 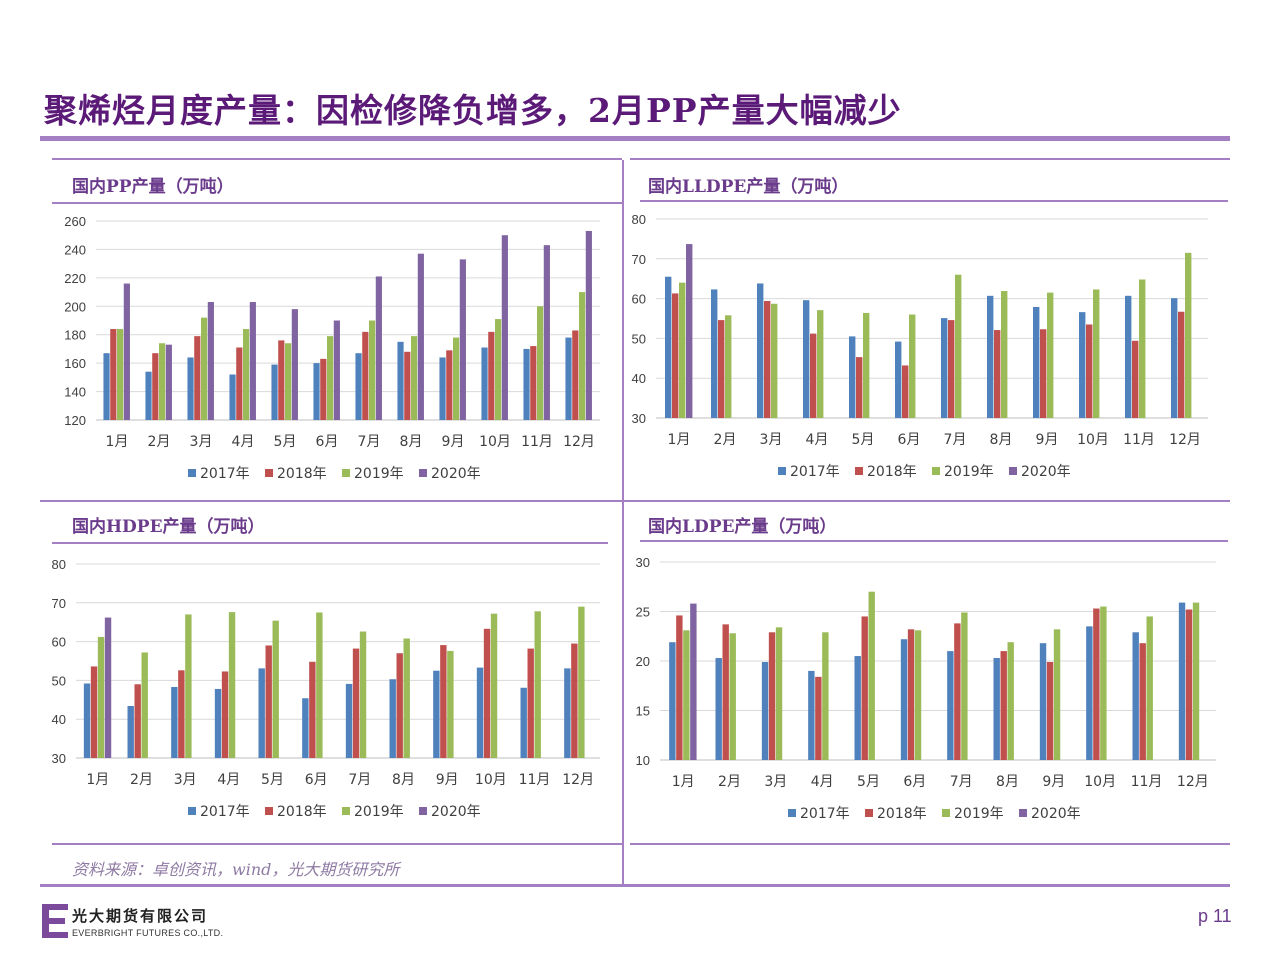 I want to click on legend-label: 2020年, so click(x=456, y=812).